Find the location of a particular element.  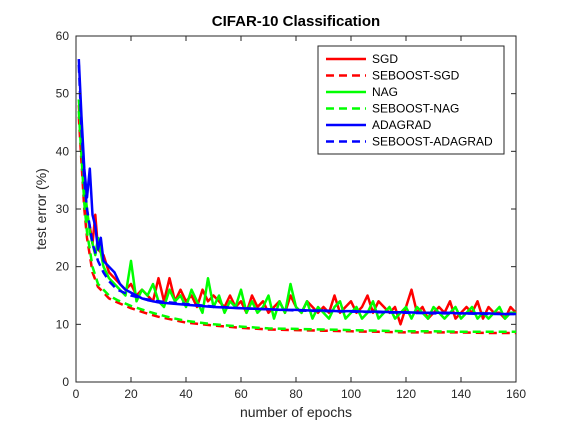

legend-label-seboost-adagrad: SEBOOST-ADAGRAD is located at coordinates (432, 142).